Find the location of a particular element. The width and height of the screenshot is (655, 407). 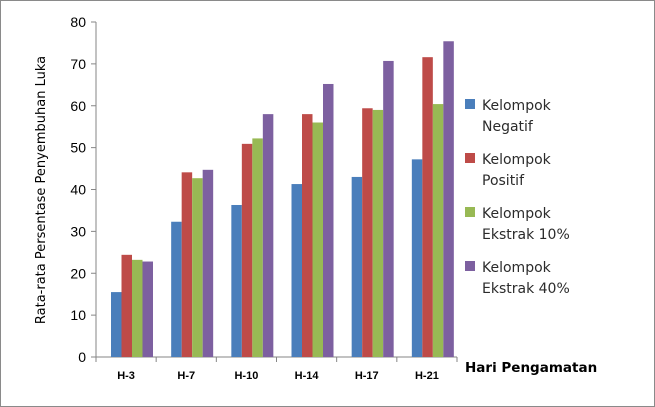

legend-label: Kelompok Ekstrak 10% is located at coordinates (526, 224).